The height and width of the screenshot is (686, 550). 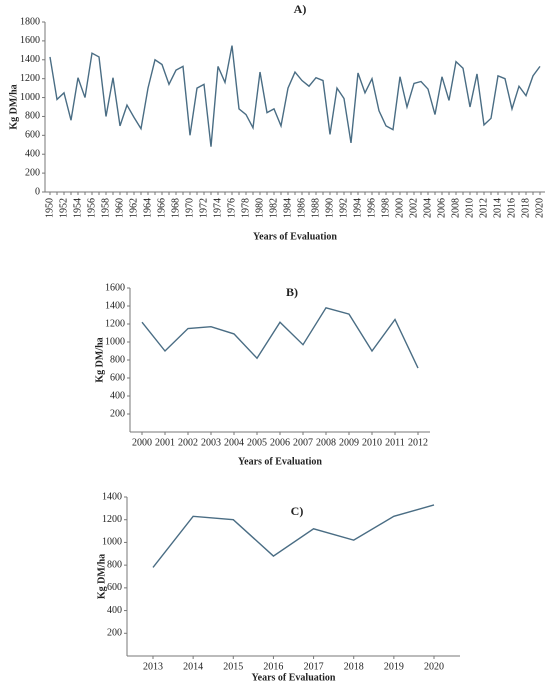 I want to click on x-tick-label: 2011, so click(x=395, y=442).